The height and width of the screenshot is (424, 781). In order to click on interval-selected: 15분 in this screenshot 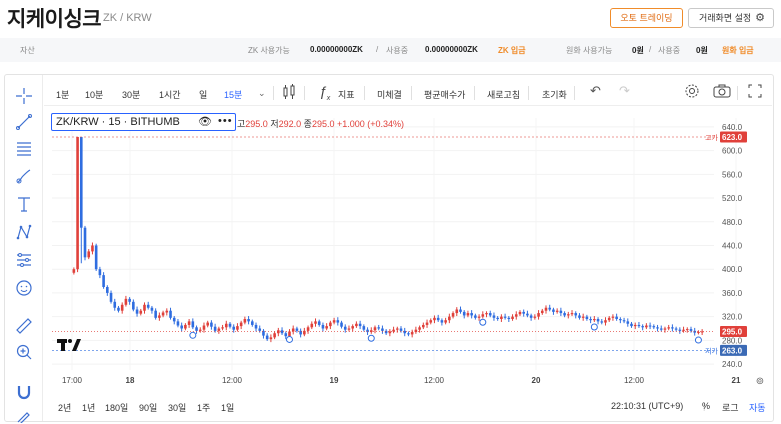, I will do `click(233, 95)`.